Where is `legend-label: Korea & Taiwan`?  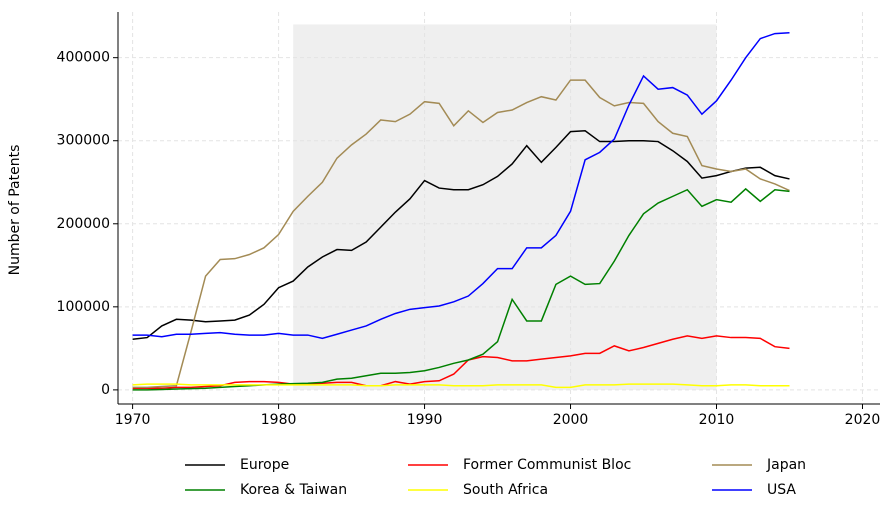 legend-label: Korea & Taiwan is located at coordinates (293, 490).